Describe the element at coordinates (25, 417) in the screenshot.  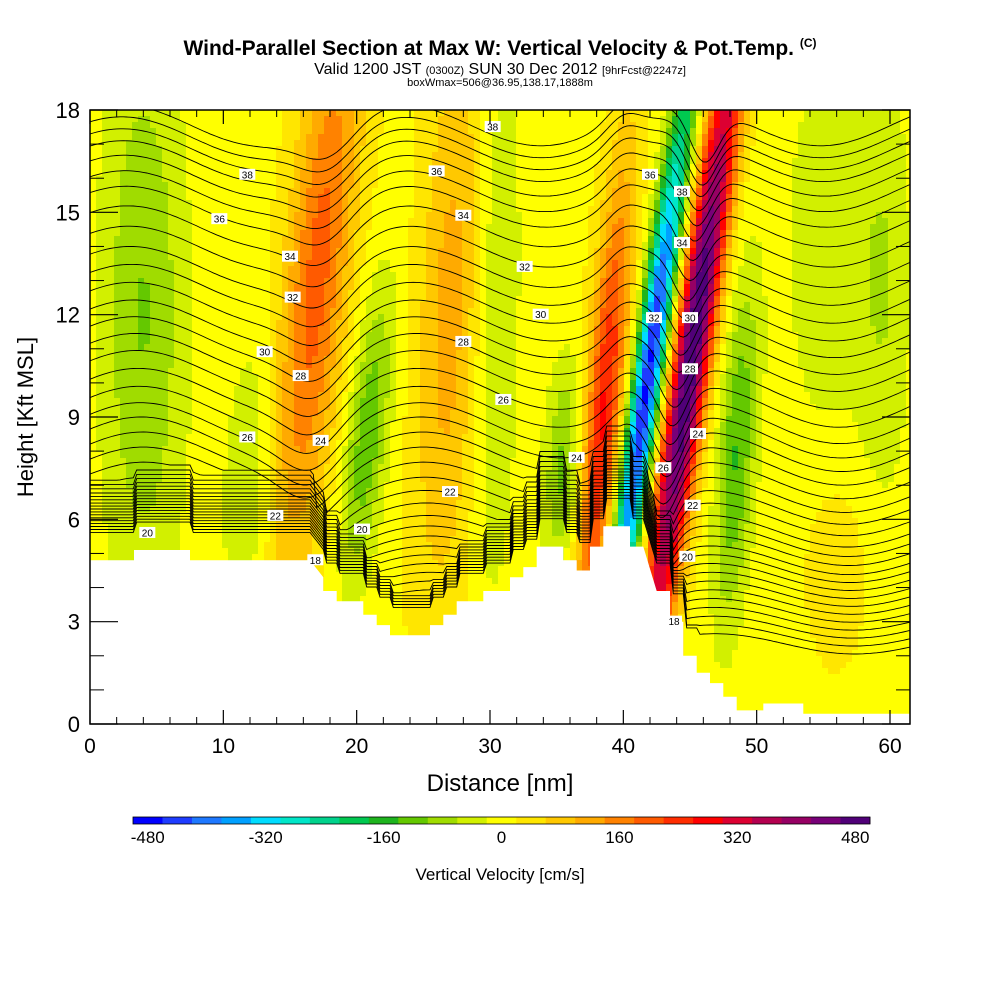
I see `y-axis-label: Height [Kft MSL]` at that location.